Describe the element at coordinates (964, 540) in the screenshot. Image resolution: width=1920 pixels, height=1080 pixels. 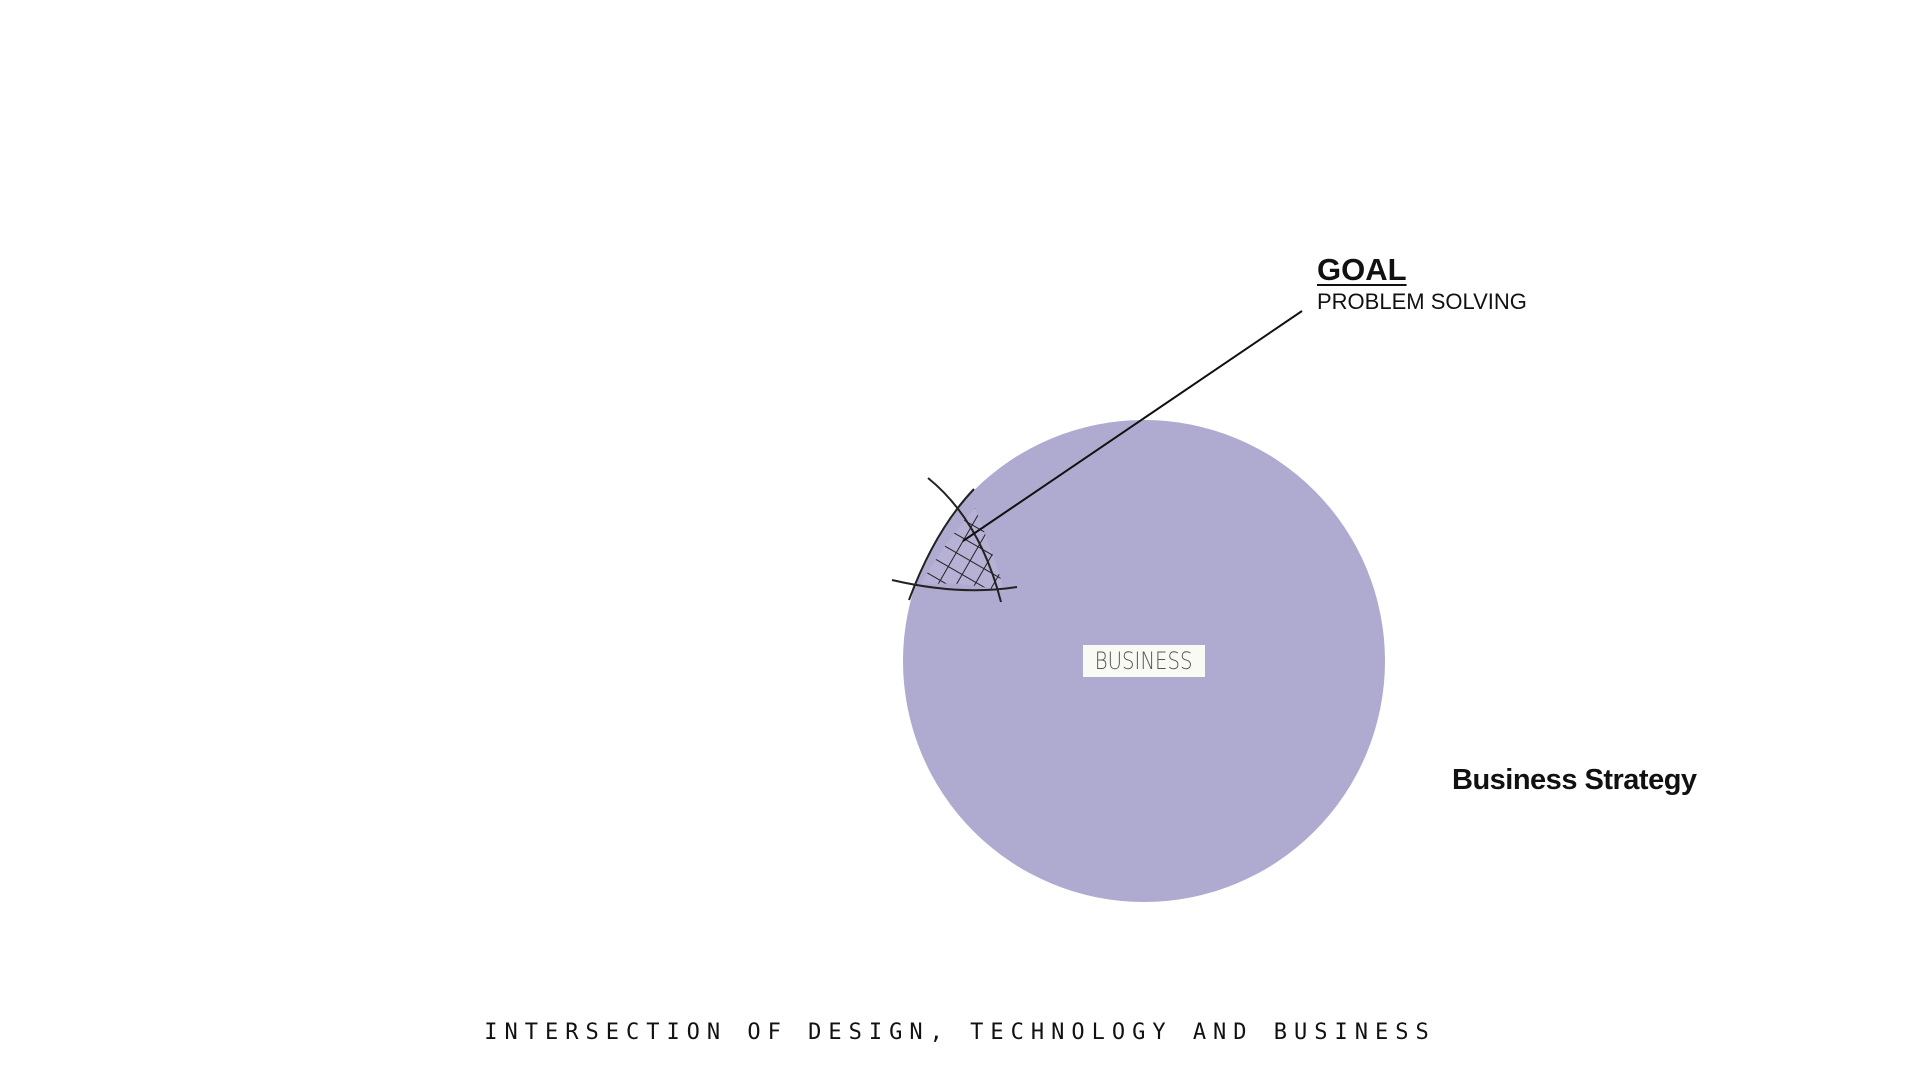
I see `arc-left` at that location.